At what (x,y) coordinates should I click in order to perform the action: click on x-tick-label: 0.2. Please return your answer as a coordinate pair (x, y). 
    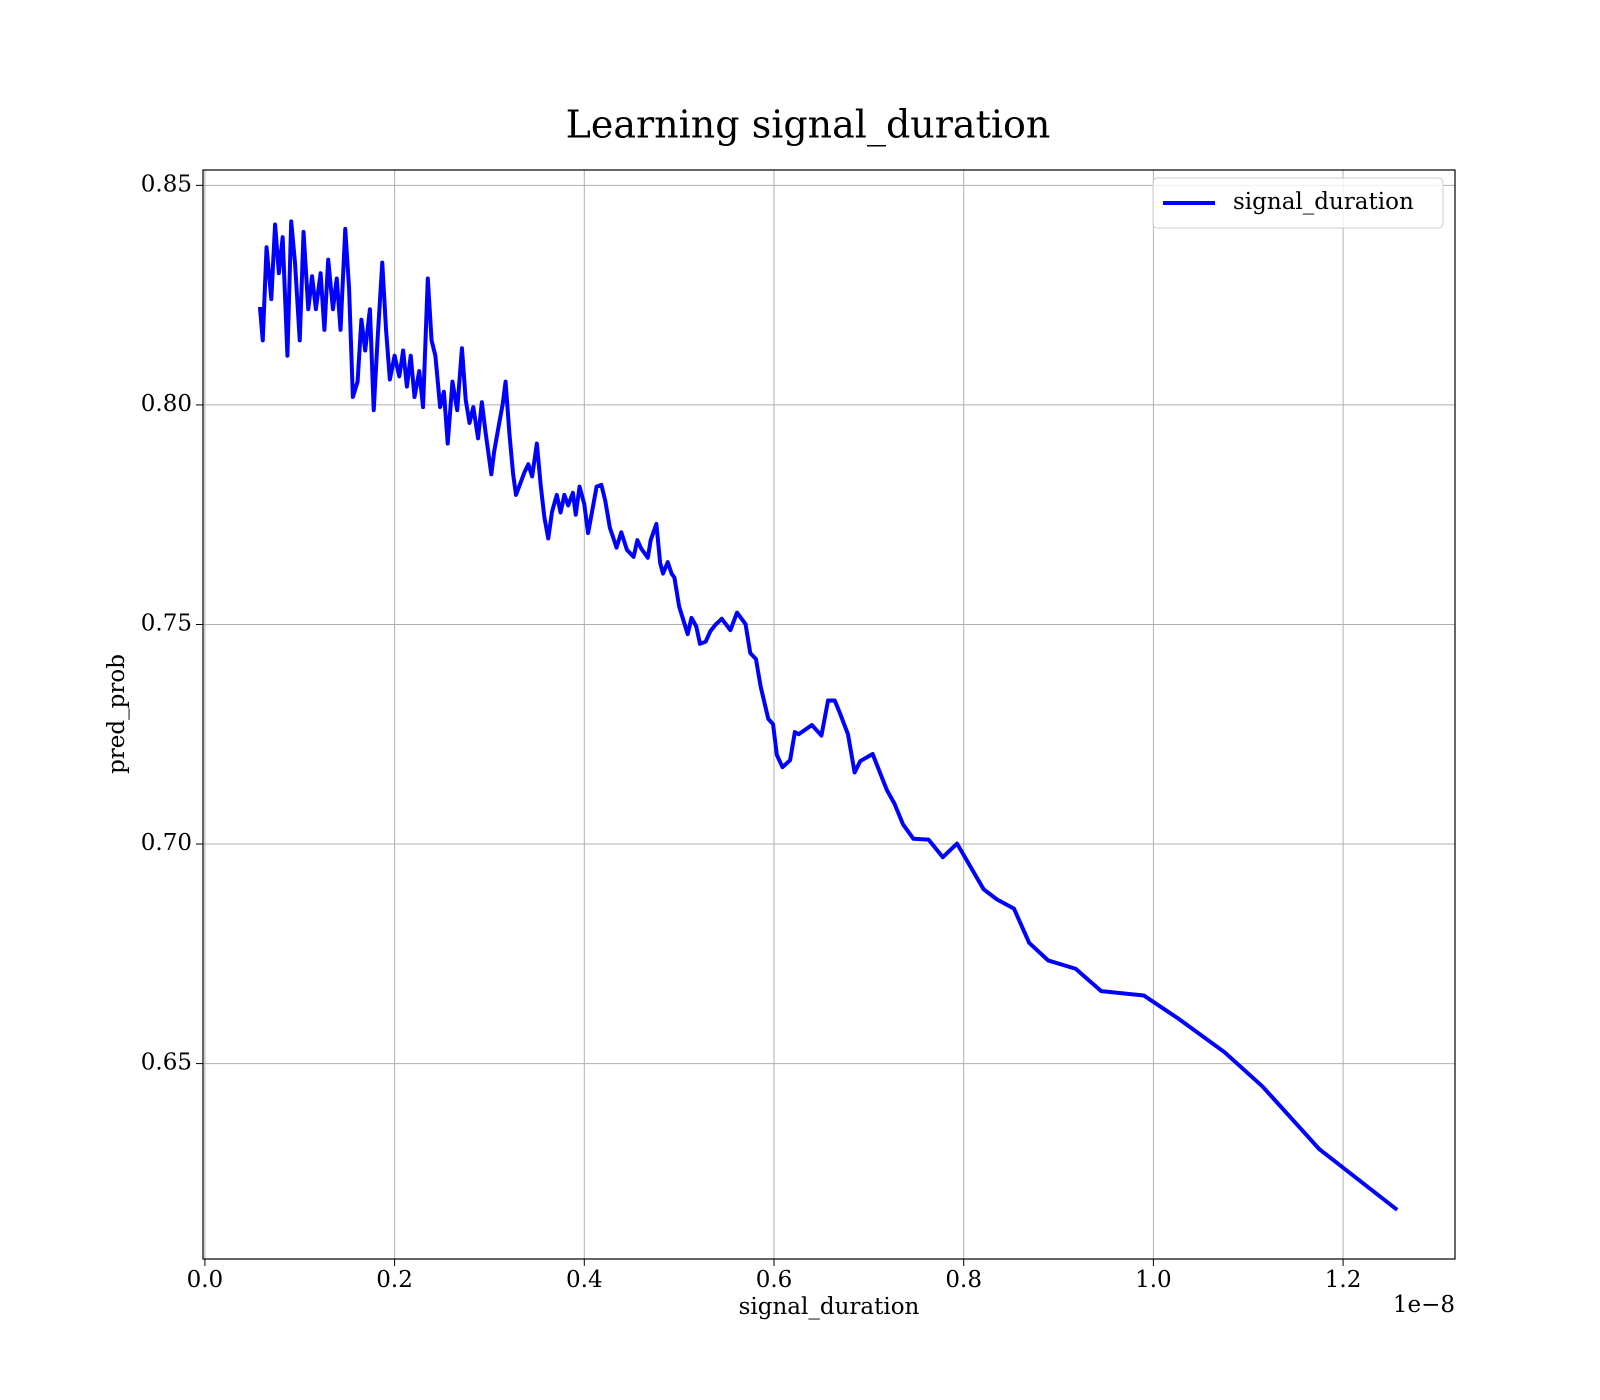
    Looking at the image, I should click on (394, 1280).